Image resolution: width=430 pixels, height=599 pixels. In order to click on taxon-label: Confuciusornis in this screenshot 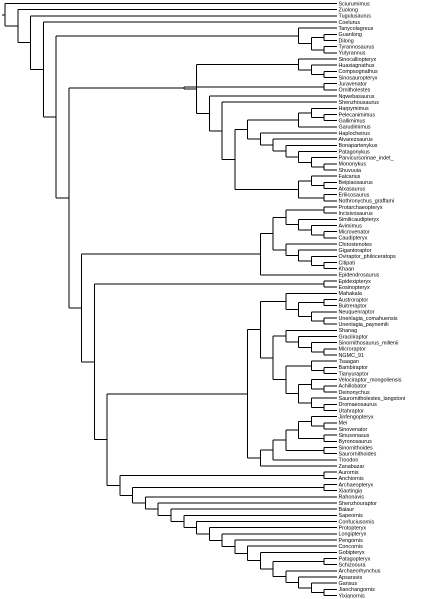, I will do `click(357, 522)`.